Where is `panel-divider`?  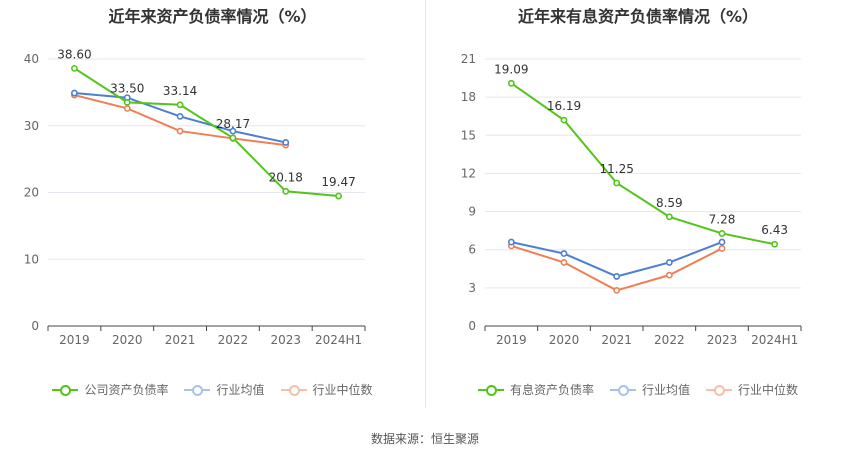
panel-divider is located at coordinates (425, 204).